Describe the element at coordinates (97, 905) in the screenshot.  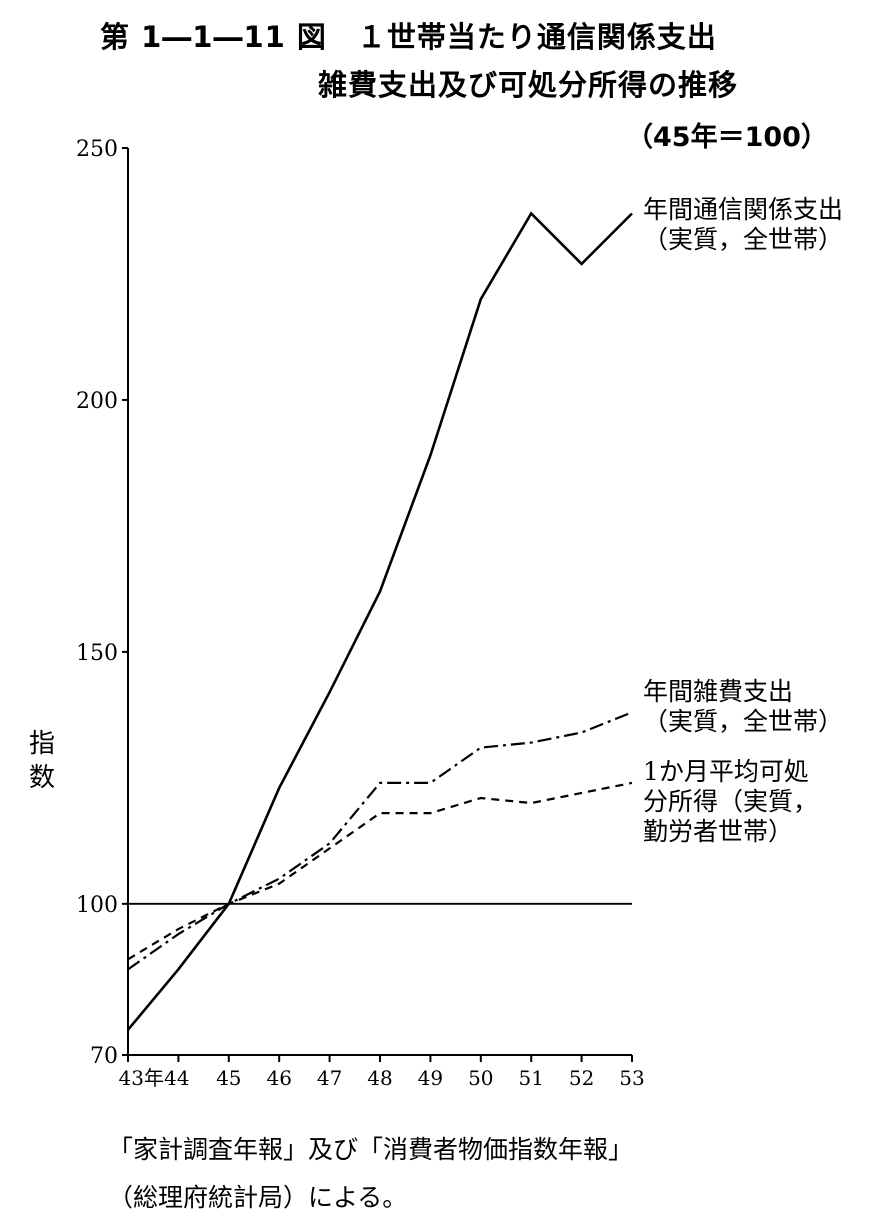
I see `y-tick-label: 100` at that location.